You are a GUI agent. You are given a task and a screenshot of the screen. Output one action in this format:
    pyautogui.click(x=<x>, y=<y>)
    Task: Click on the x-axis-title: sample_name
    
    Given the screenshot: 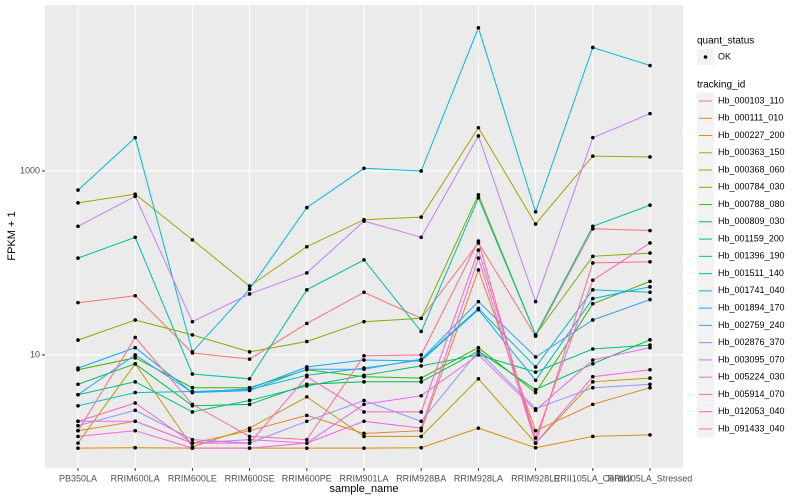 What is the action you would take?
    pyautogui.click(x=363, y=489)
    